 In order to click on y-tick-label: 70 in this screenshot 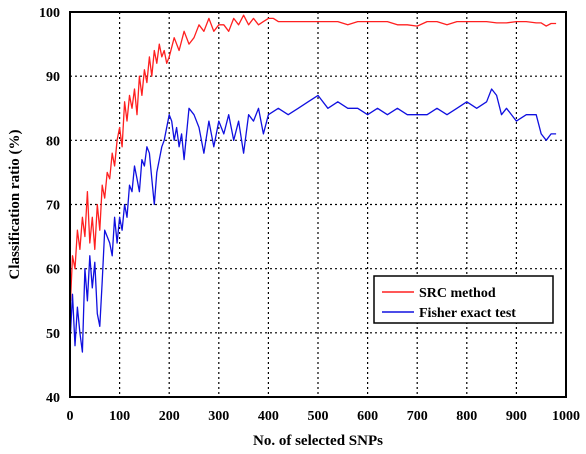, I will do `click(53, 206)`.